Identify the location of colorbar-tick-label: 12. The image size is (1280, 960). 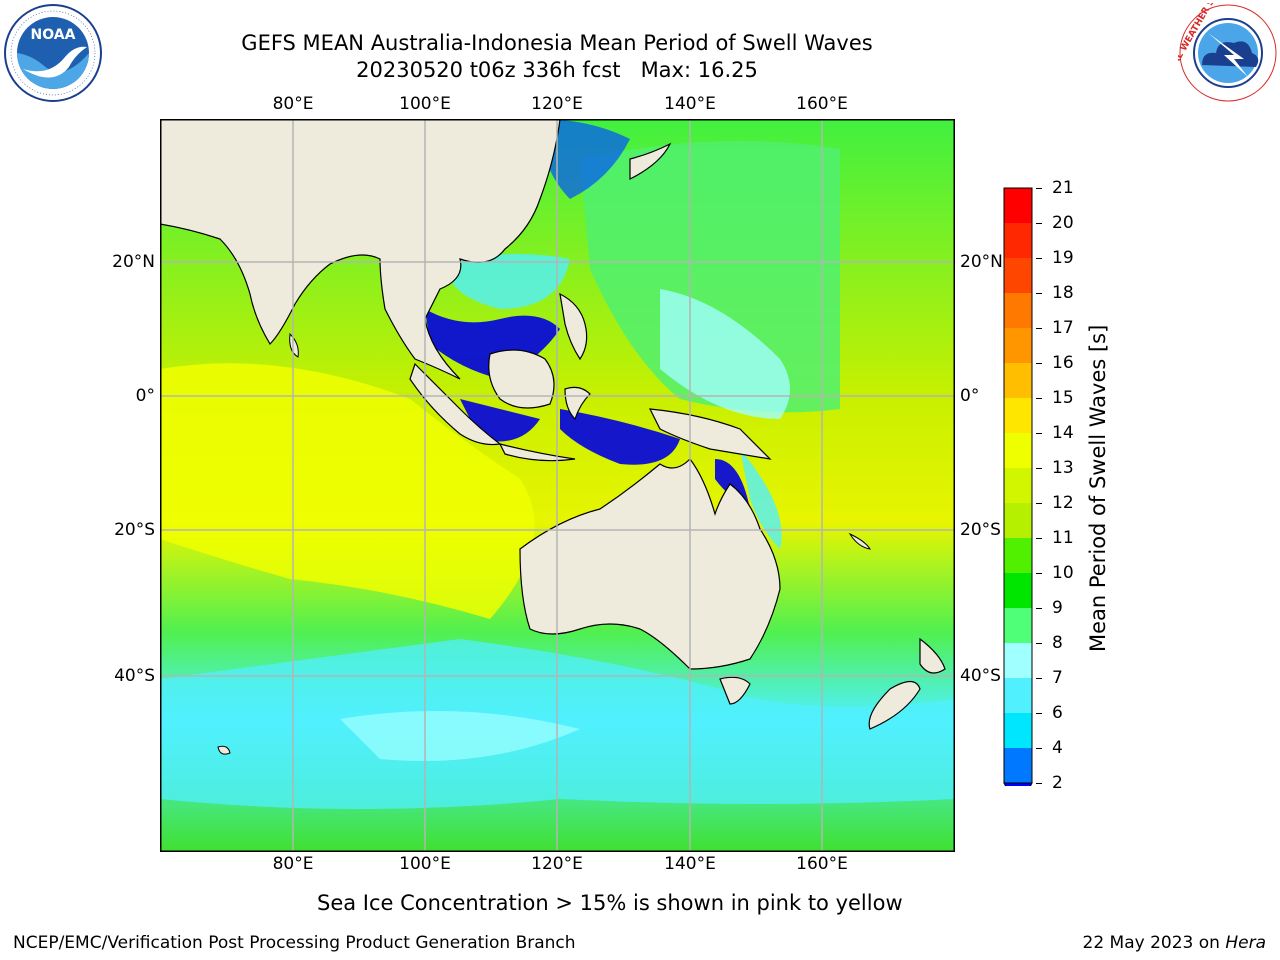
(1063, 503).